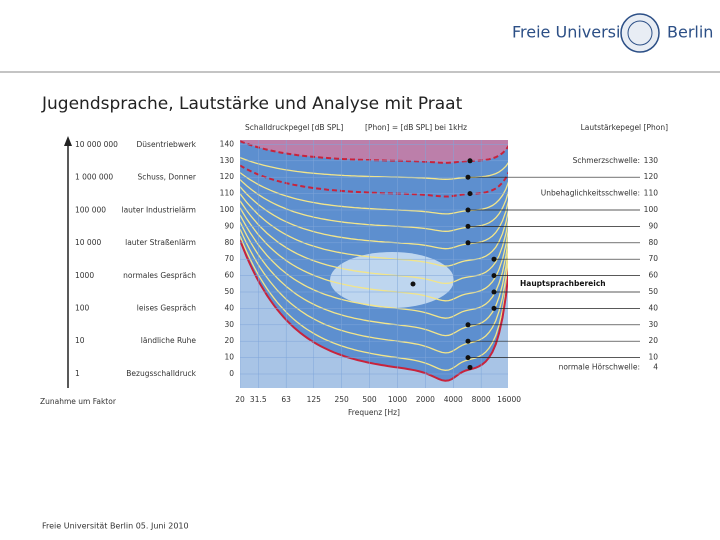 The height and width of the screenshot is (540, 720). Describe the element at coordinates (160, 242) in the screenshot. I see `source-label: lauter Straßenlärm` at that location.